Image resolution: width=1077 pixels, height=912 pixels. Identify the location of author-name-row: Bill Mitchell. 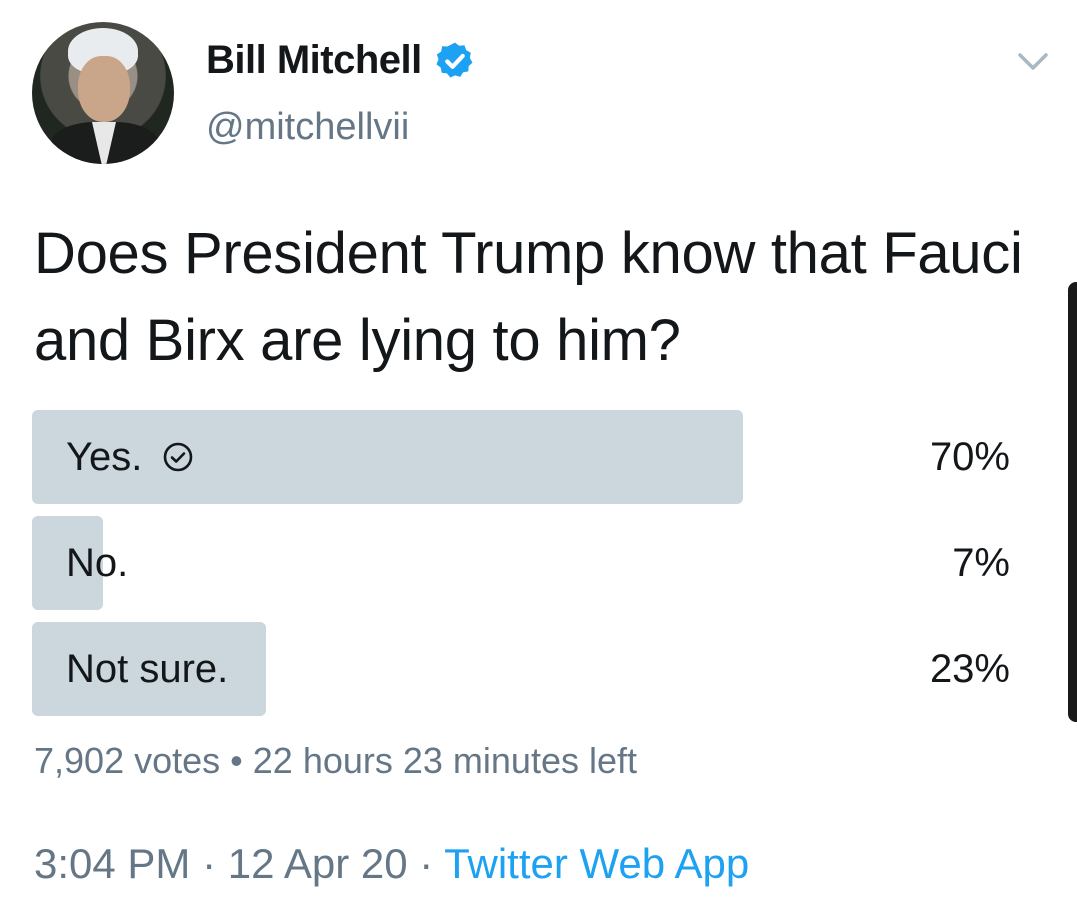
(341, 60).